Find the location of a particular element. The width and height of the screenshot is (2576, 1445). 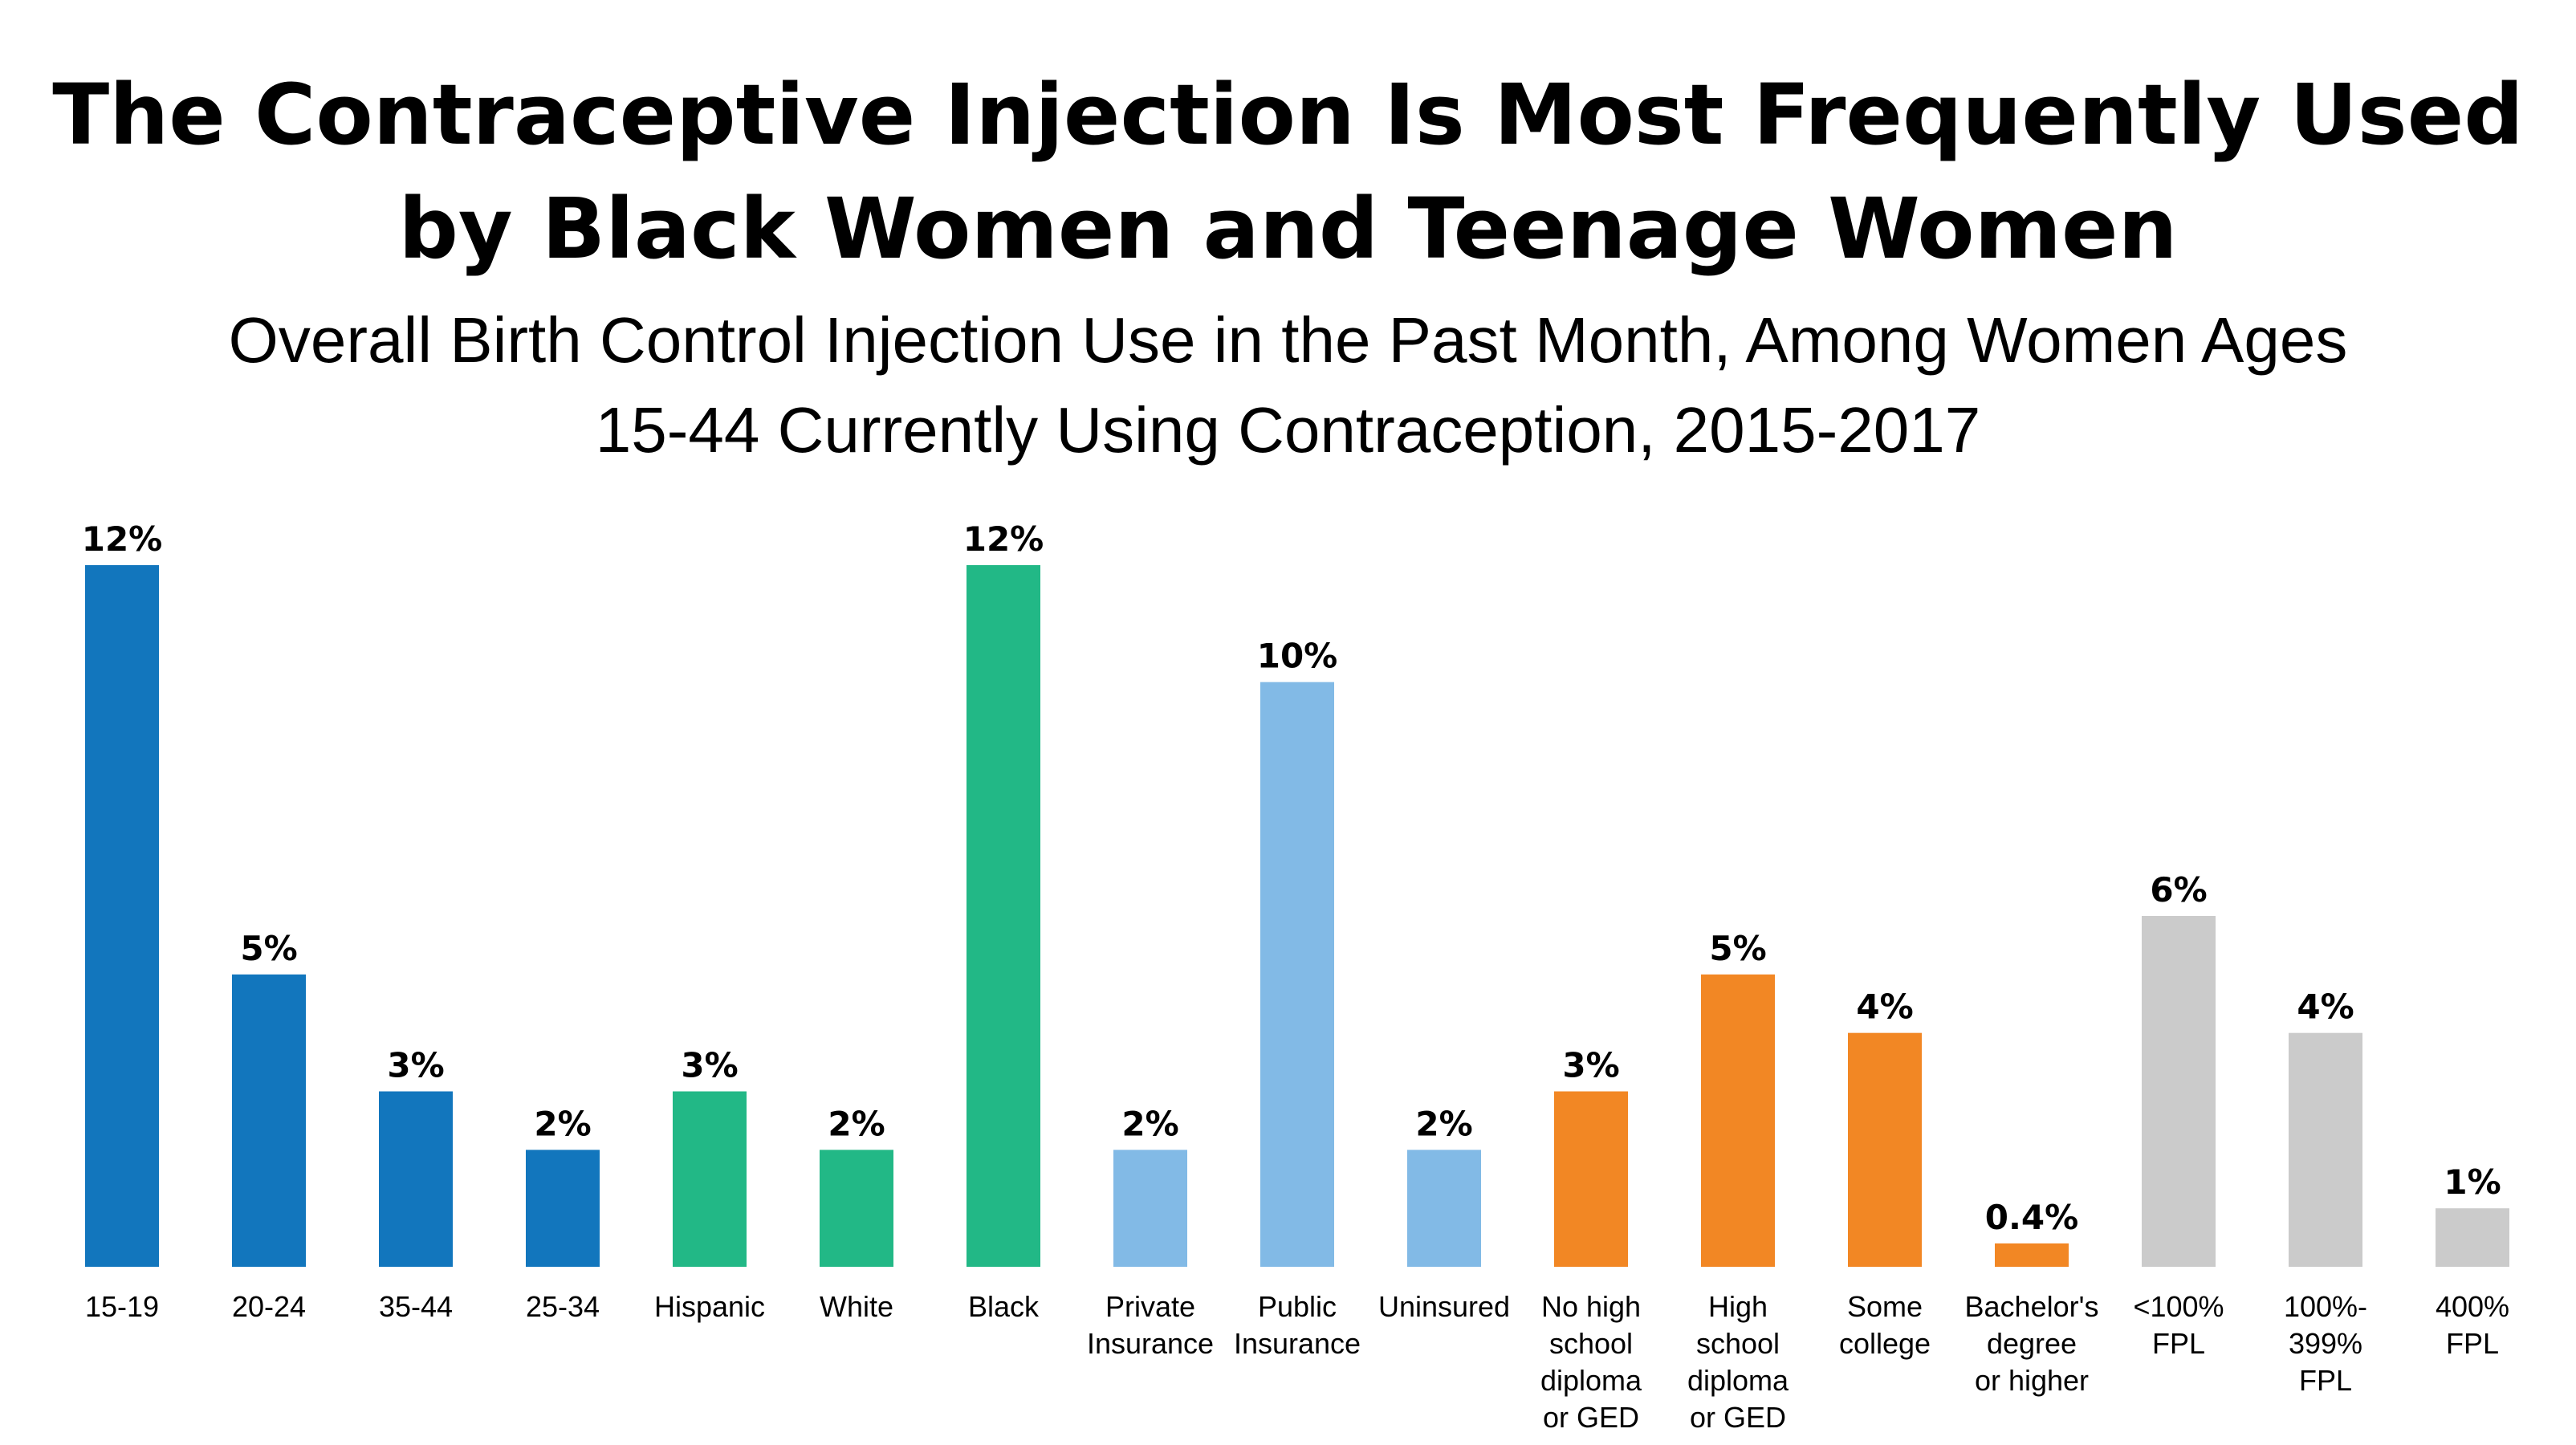

category-label: White is located at coordinates (856, 1306).